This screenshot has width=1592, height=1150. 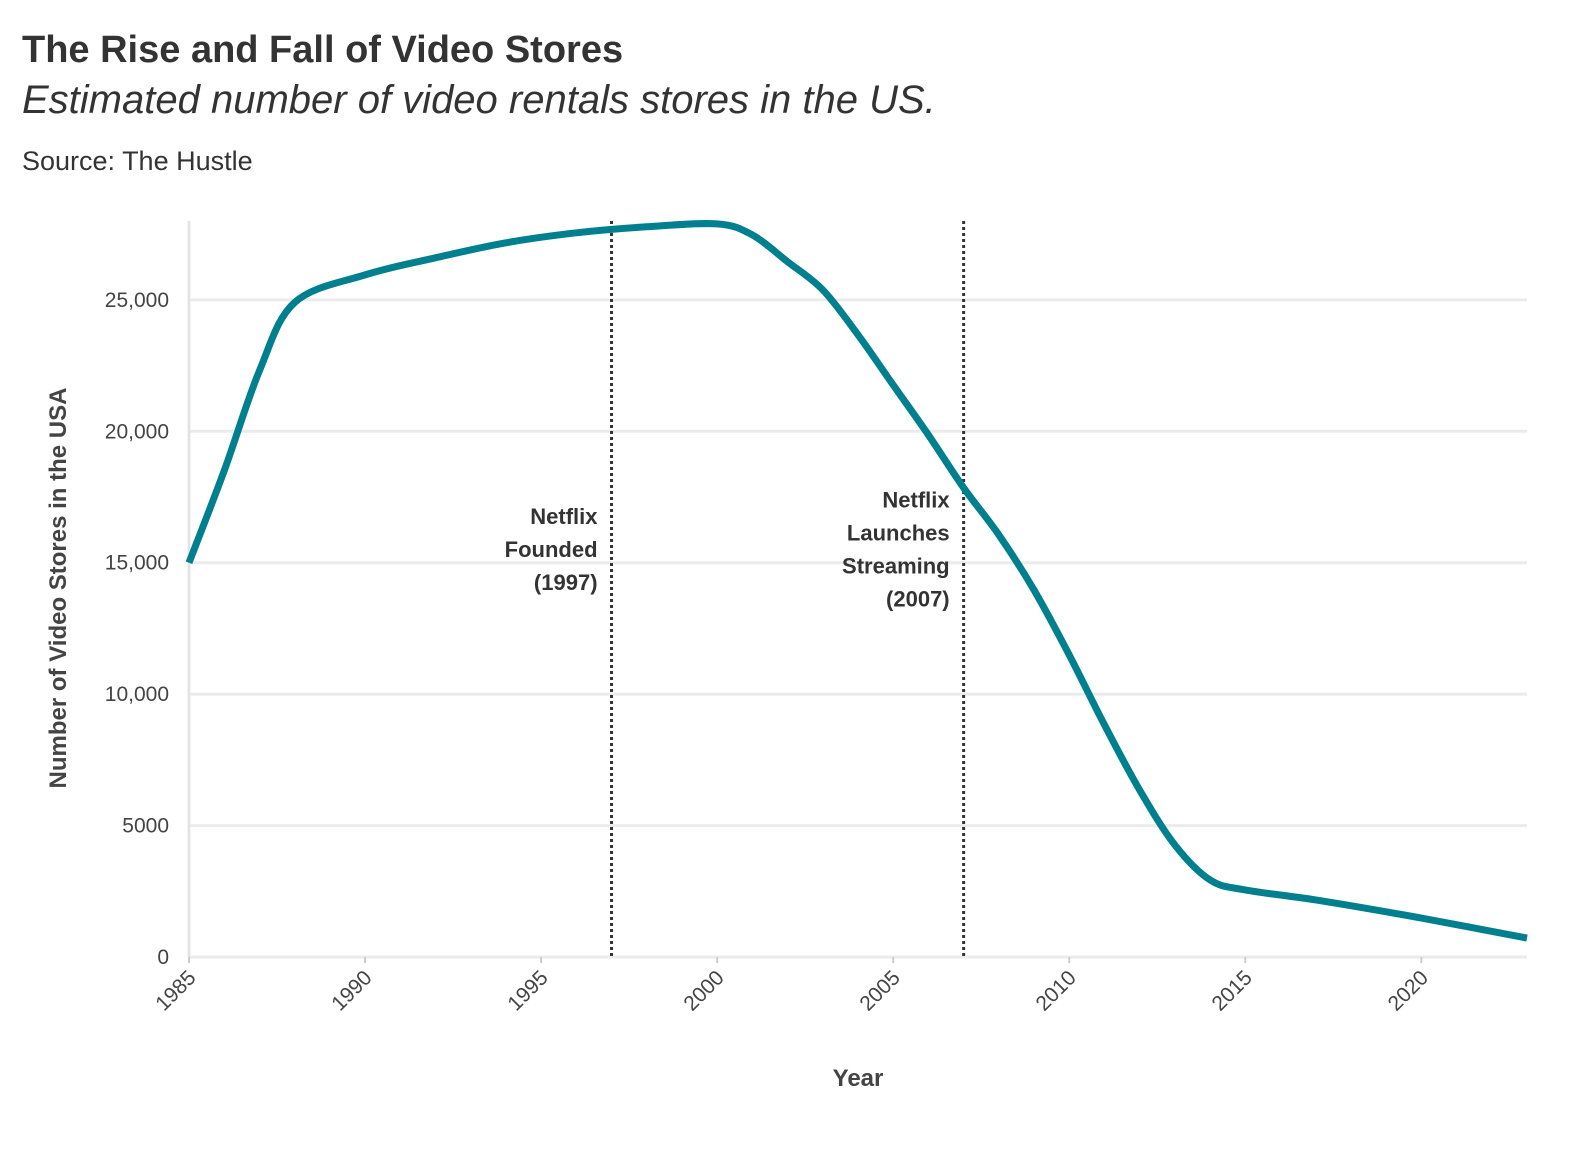 What do you see at coordinates (527, 990) in the screenshot?
I see `x-tick-label: 1995` at bounding box center [527, 990].